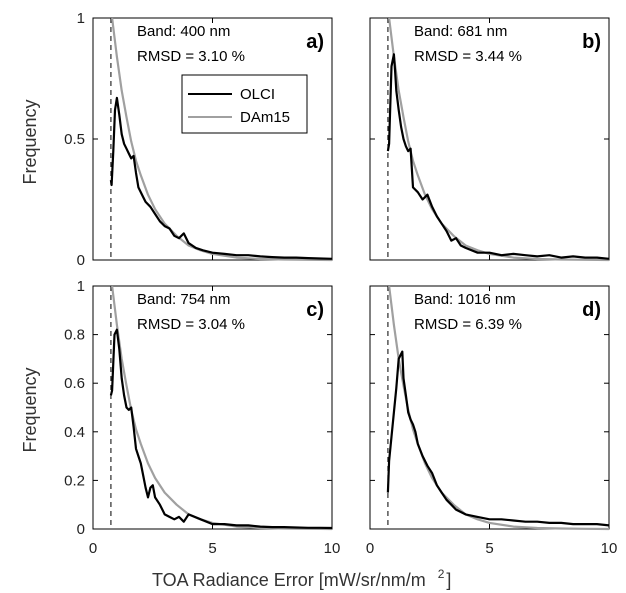 The height and width of the screenshot is (593, 626). Describe the element at coordinates (257, 94) in the screenshot. I see `legend-label-olci: OLCI` at that location.